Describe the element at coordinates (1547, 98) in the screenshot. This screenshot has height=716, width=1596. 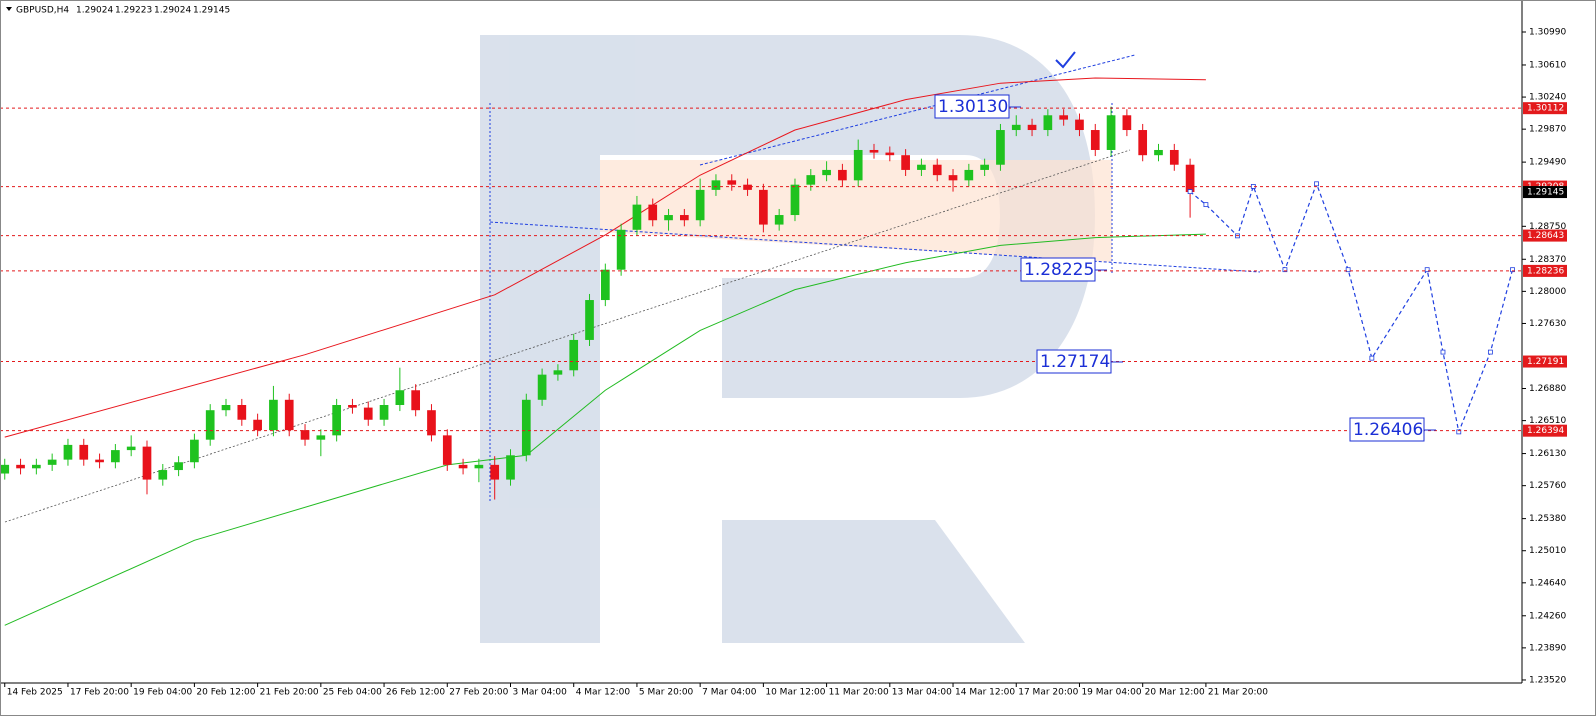
I see `y-tick-label: 1.30240` at that location.